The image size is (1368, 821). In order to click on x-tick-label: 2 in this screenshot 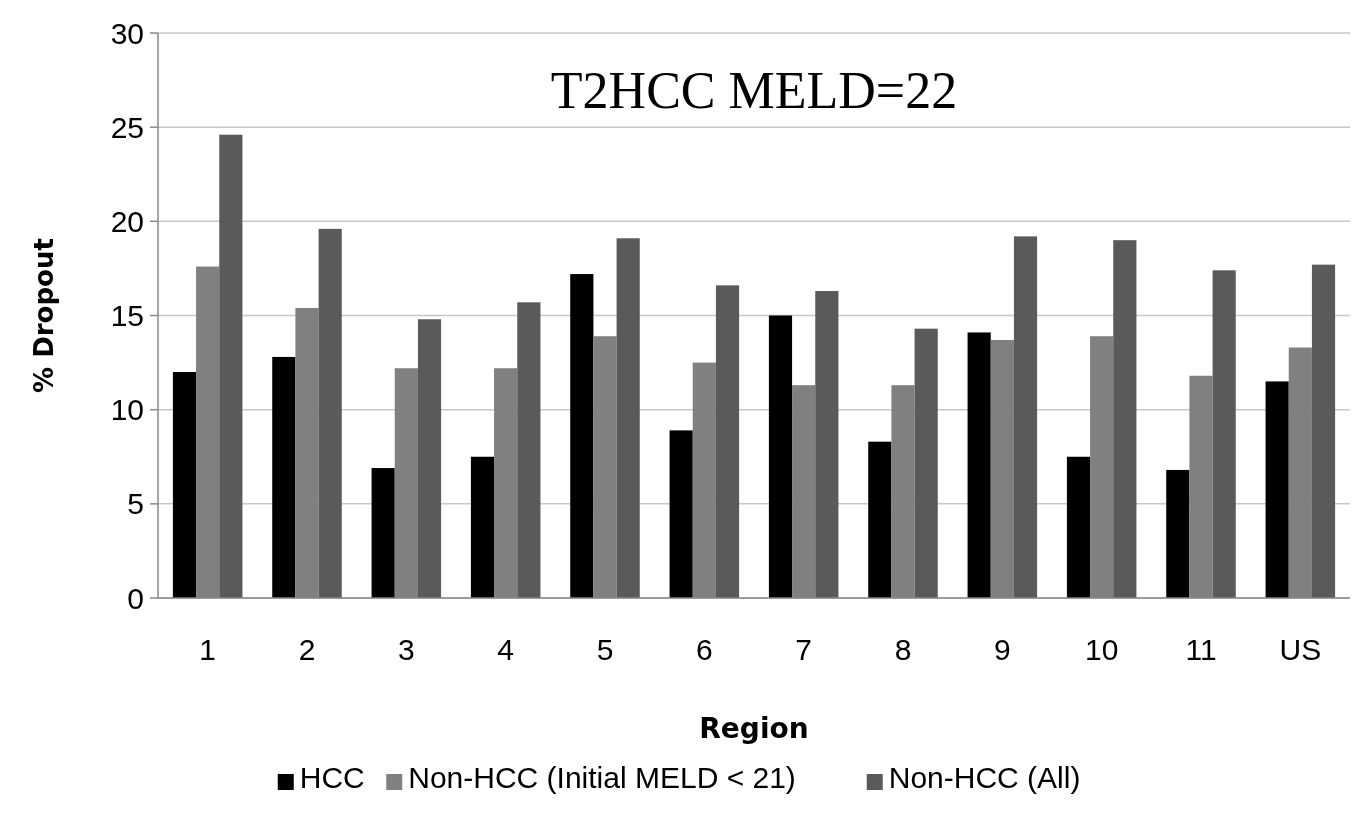, I will do `click(307, 649)`.